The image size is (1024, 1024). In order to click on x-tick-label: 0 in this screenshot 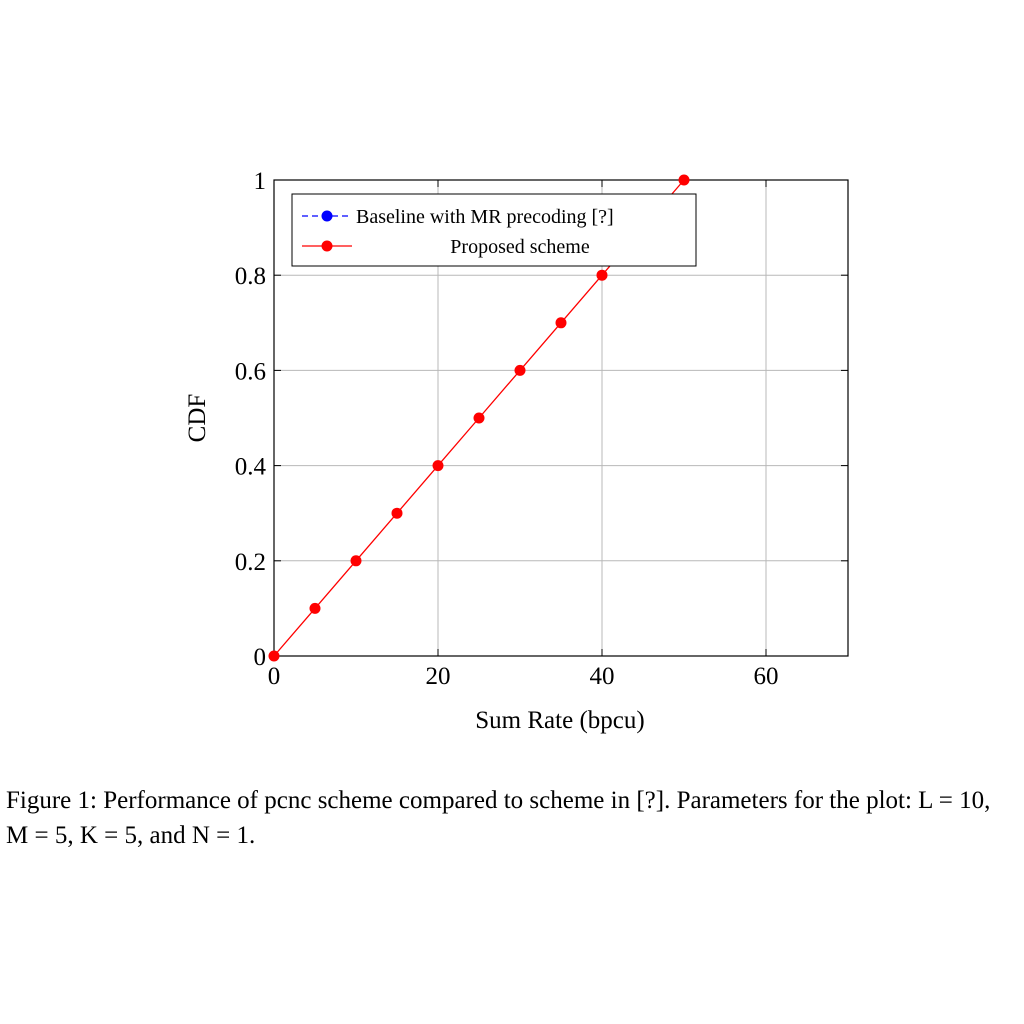, I will do `click(274, 676)`.